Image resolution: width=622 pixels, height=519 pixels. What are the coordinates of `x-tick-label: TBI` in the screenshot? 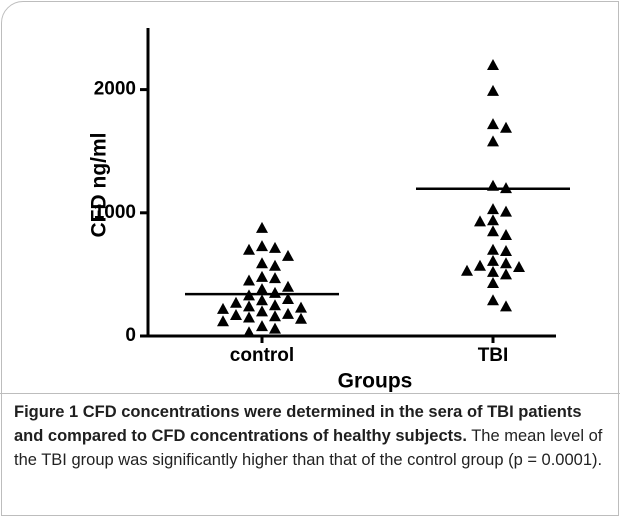 It's located at (493, 355).